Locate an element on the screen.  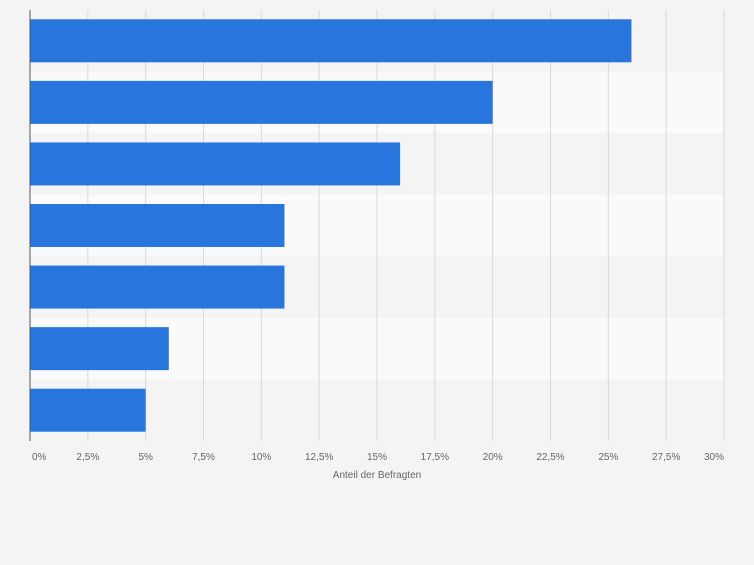
x-tick-label: 12,5% is located at coordinates (319, 457).